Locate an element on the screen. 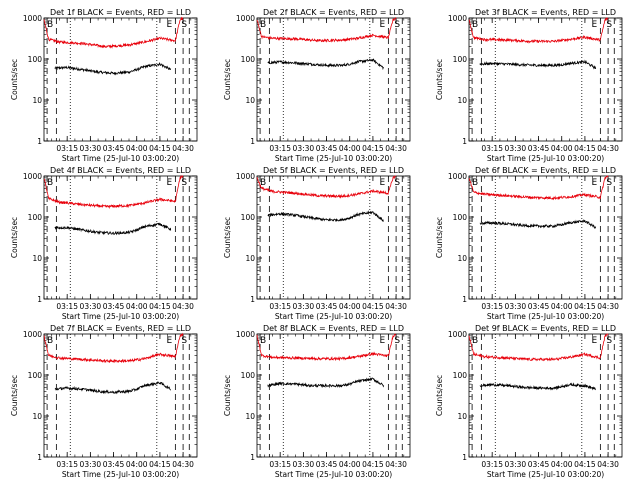 This screenshot has width=640, height=480. chart-title: Det 6f BLACK = Events, RED = LLD is located at coordinates (545, 170).